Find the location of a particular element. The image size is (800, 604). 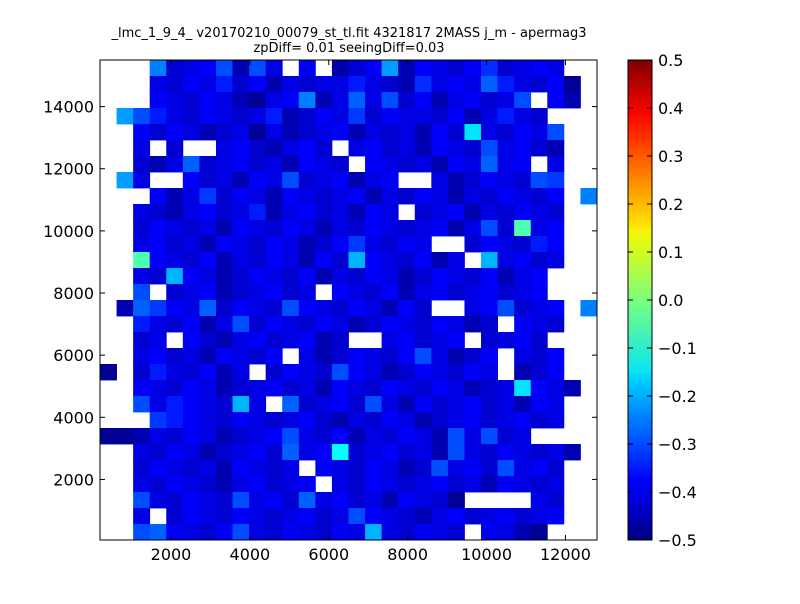

colorbar-tick-label: 0.0 is located at coordinates (670, 300).